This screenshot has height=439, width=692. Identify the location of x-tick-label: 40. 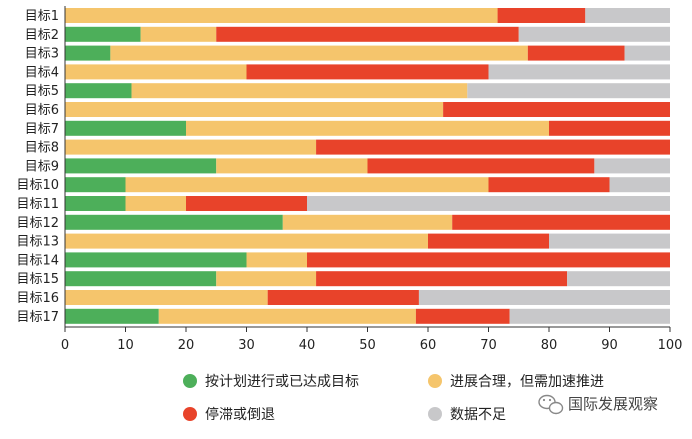
(307, 345).